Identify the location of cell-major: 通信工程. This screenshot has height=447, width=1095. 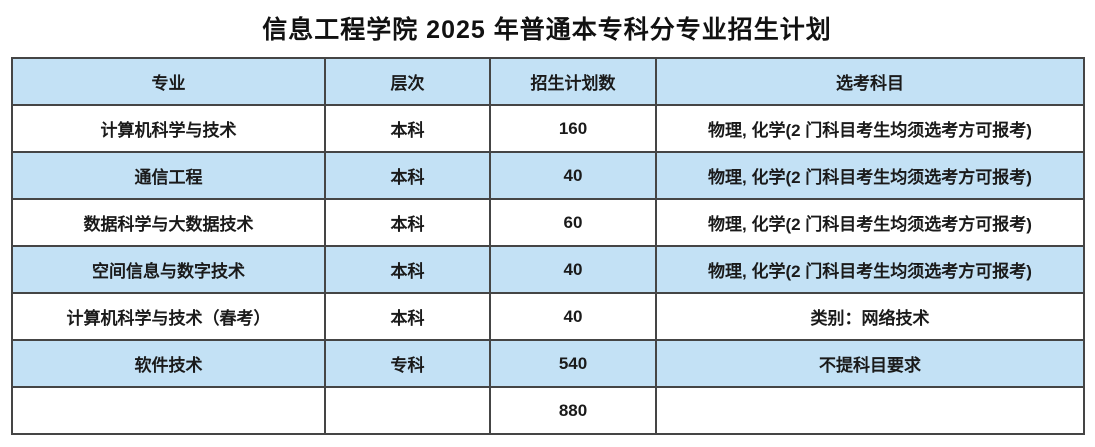
(168, 175).